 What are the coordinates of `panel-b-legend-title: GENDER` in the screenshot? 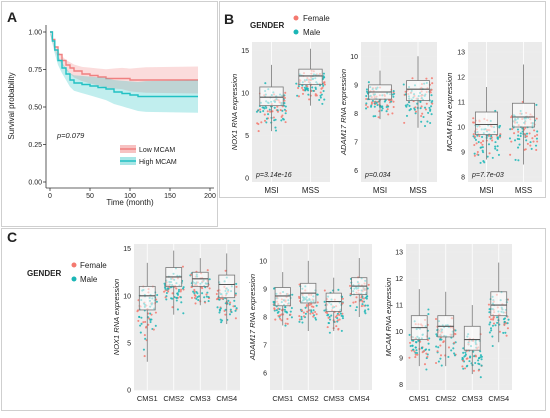 It's located at (267, 25).